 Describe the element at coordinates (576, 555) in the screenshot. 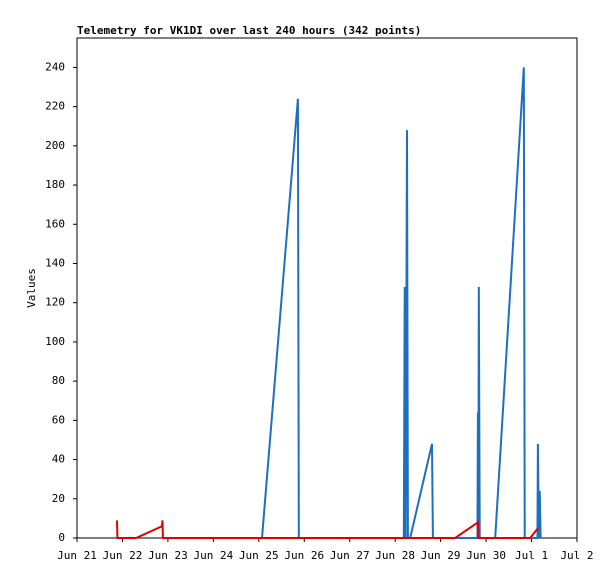

I see `x-tick-label: Jul 2` at that location.